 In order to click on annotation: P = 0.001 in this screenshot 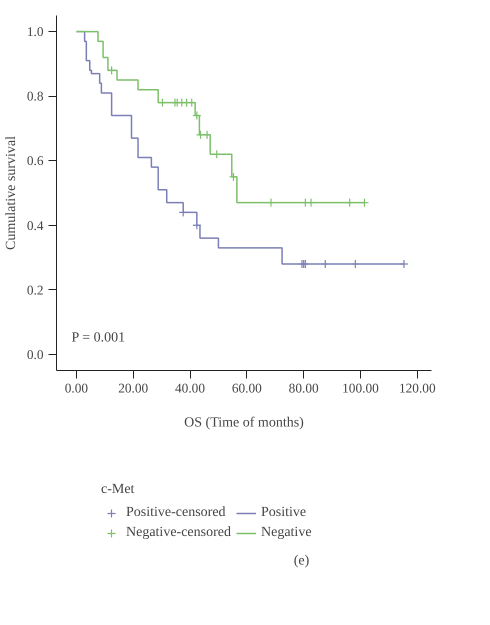, I will do `click(99, 338)`.